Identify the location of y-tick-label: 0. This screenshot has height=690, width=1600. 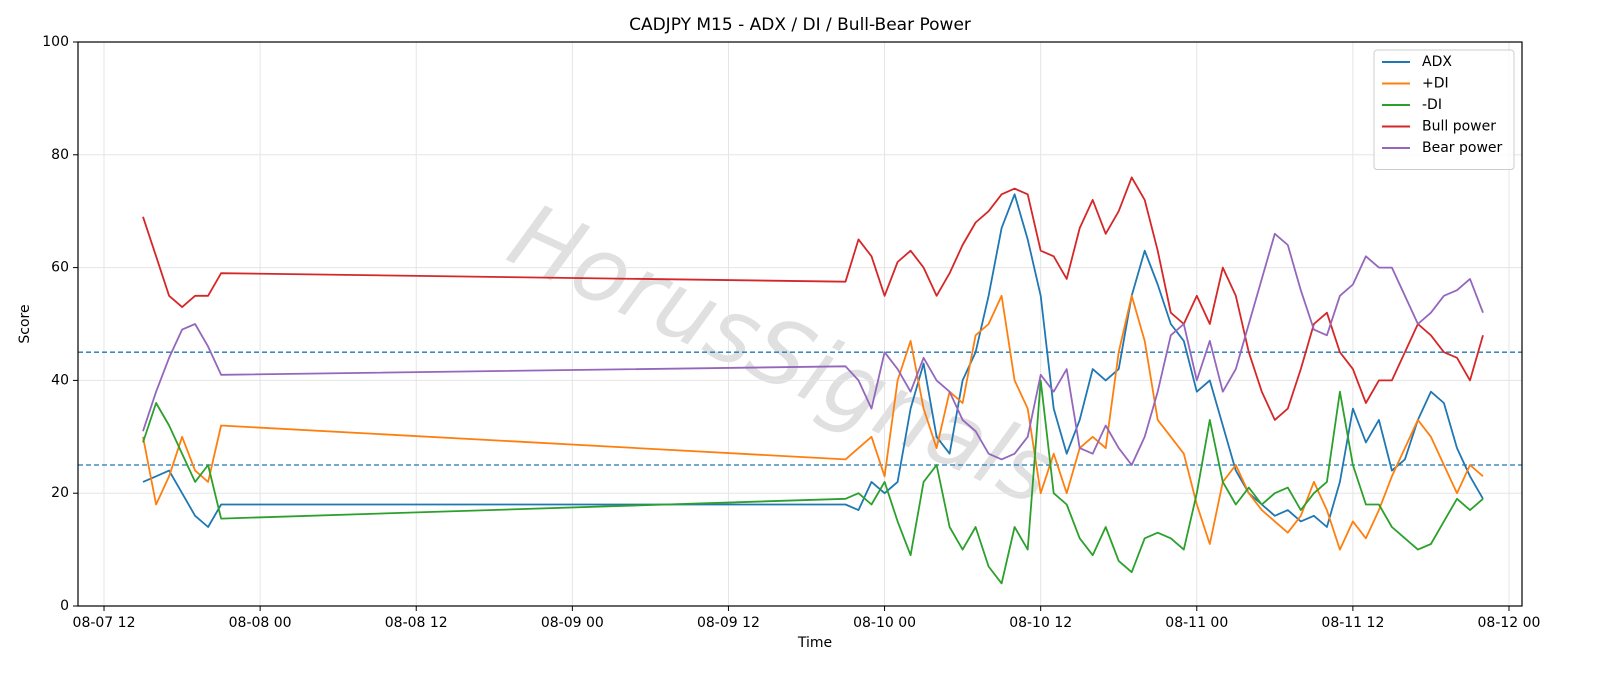
(64, 606).